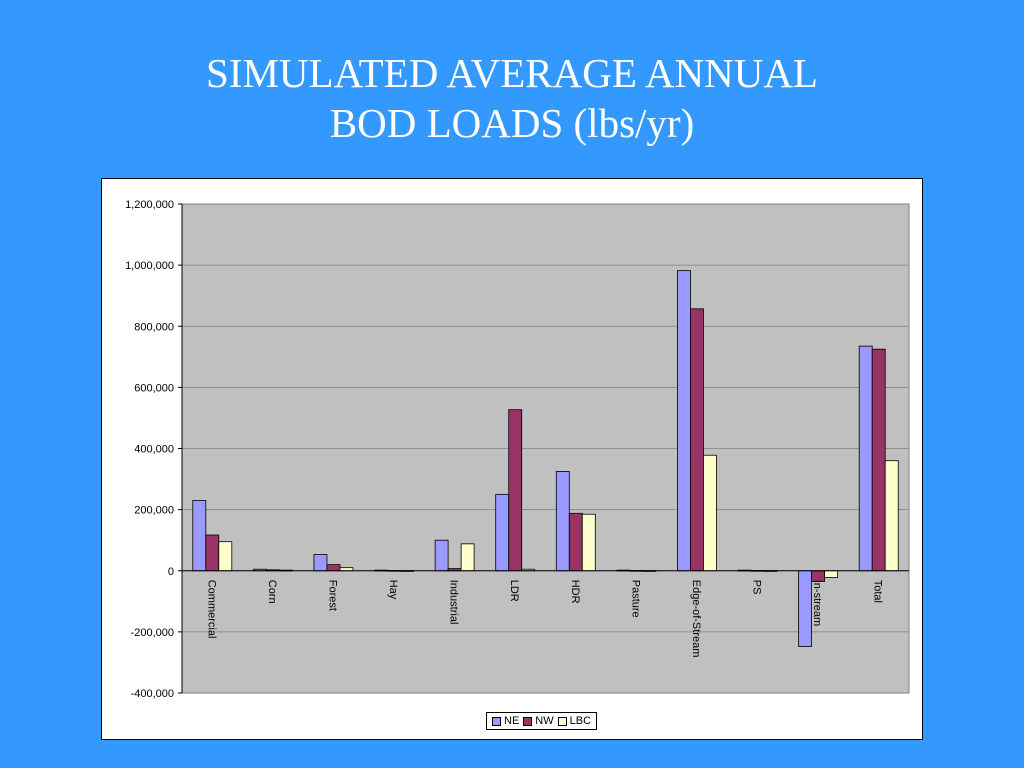 The height and width of the screenshot is (768, 1024). Describe the element at coordinates (152, 694) in the screenshot. I see `y-tick-label: -400,000` at that location.